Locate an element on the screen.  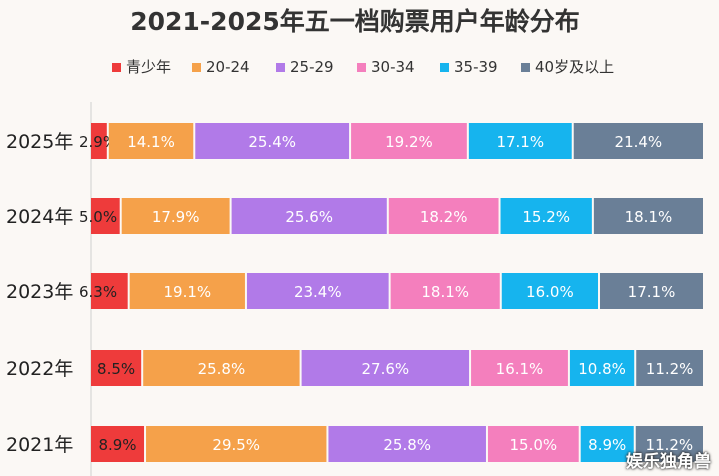
data-label: 15.2% is located at coordinates (546, 217).